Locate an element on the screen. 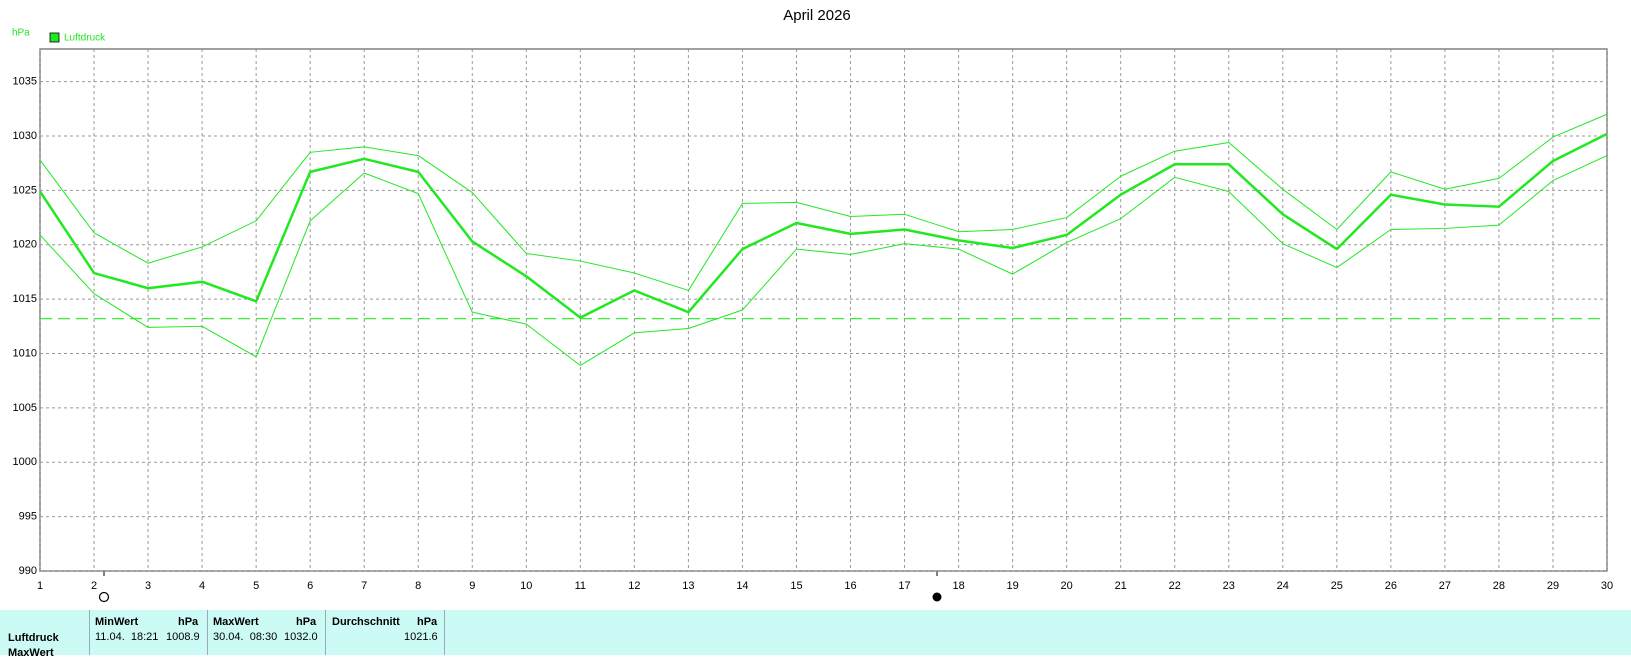  col-header: MinWert is located at coordinates (117, 622).